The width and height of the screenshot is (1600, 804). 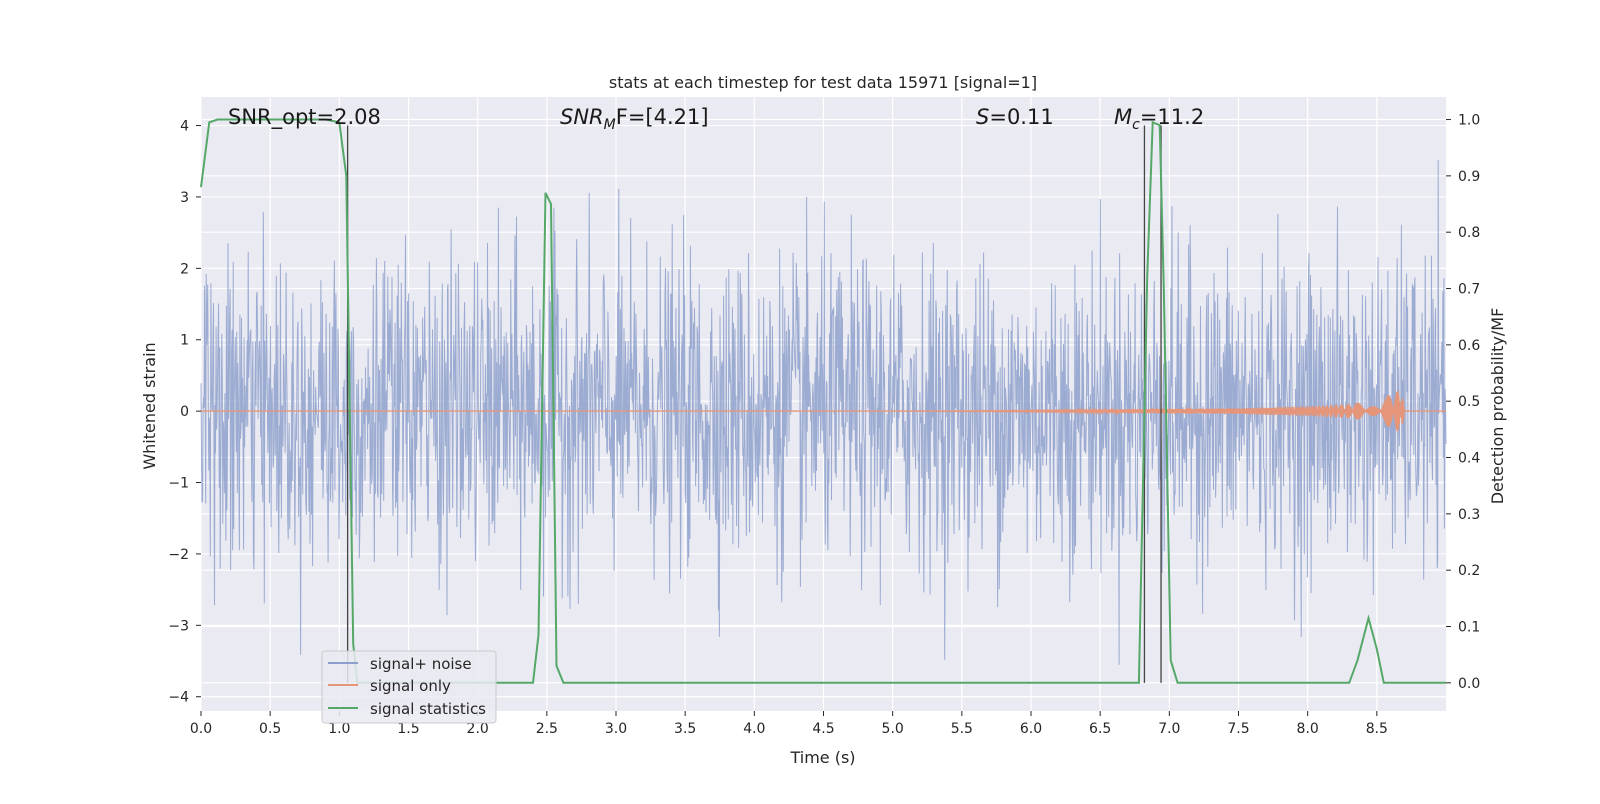 What do you see at coordinates (616, 729) in the screenshot?
I see `x-tick-label: 3.0` at bounding box center [616, 729].